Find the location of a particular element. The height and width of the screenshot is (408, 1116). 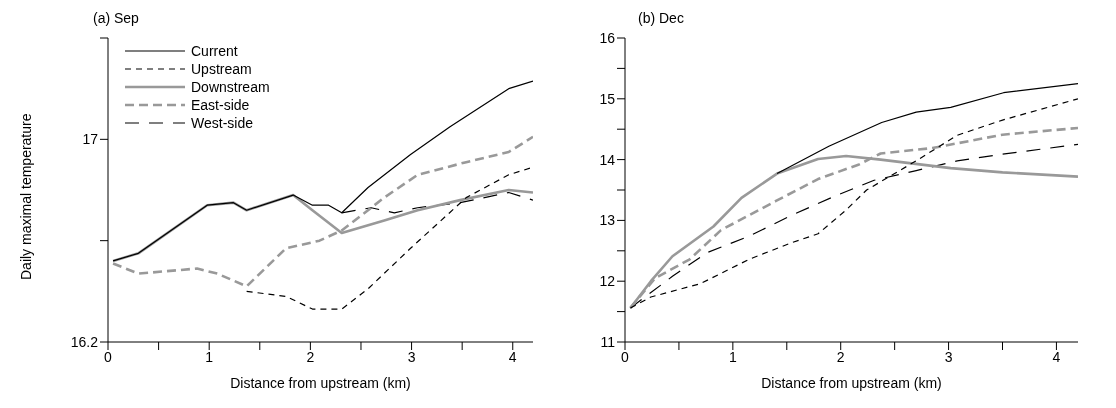

legend-label: Upstream is located at coordinates (221, 69).